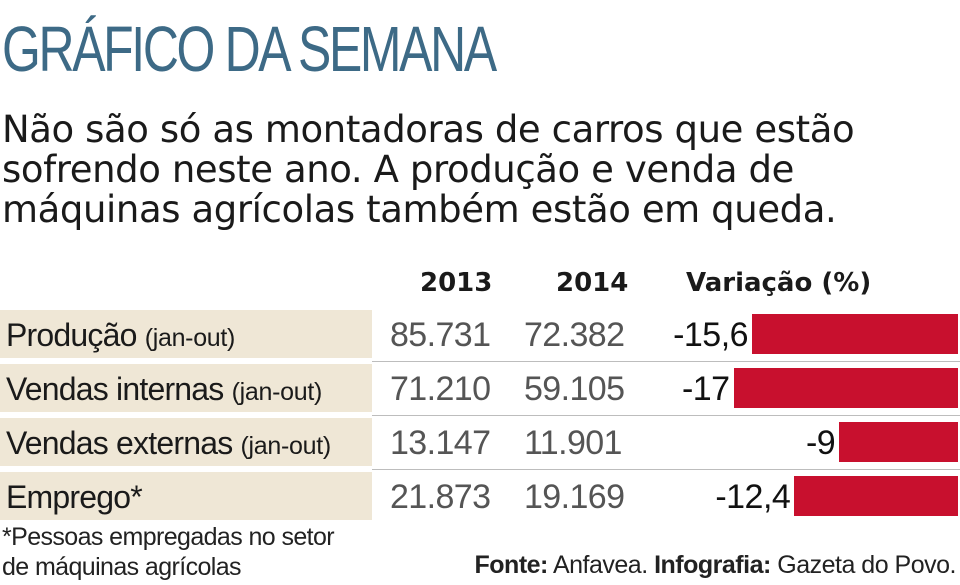 This screenshot has width=960, height=585. I want to click on row-label: Emprego*, so click(74, 498).